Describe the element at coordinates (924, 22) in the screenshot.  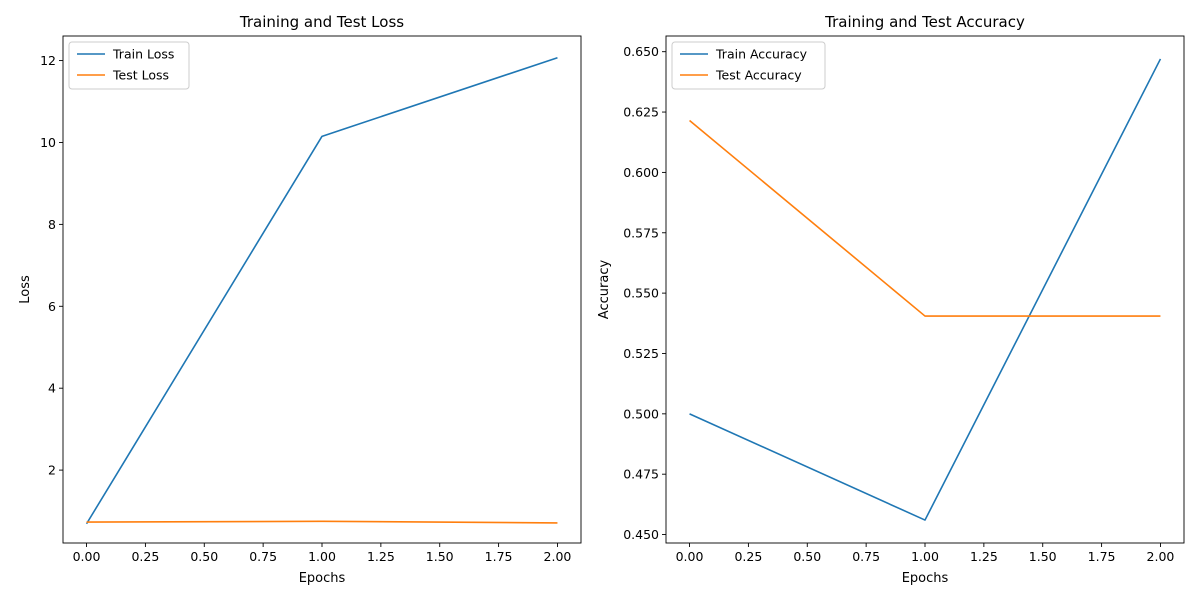
I see `chart-title: Training and Test Accuracy` at that location.